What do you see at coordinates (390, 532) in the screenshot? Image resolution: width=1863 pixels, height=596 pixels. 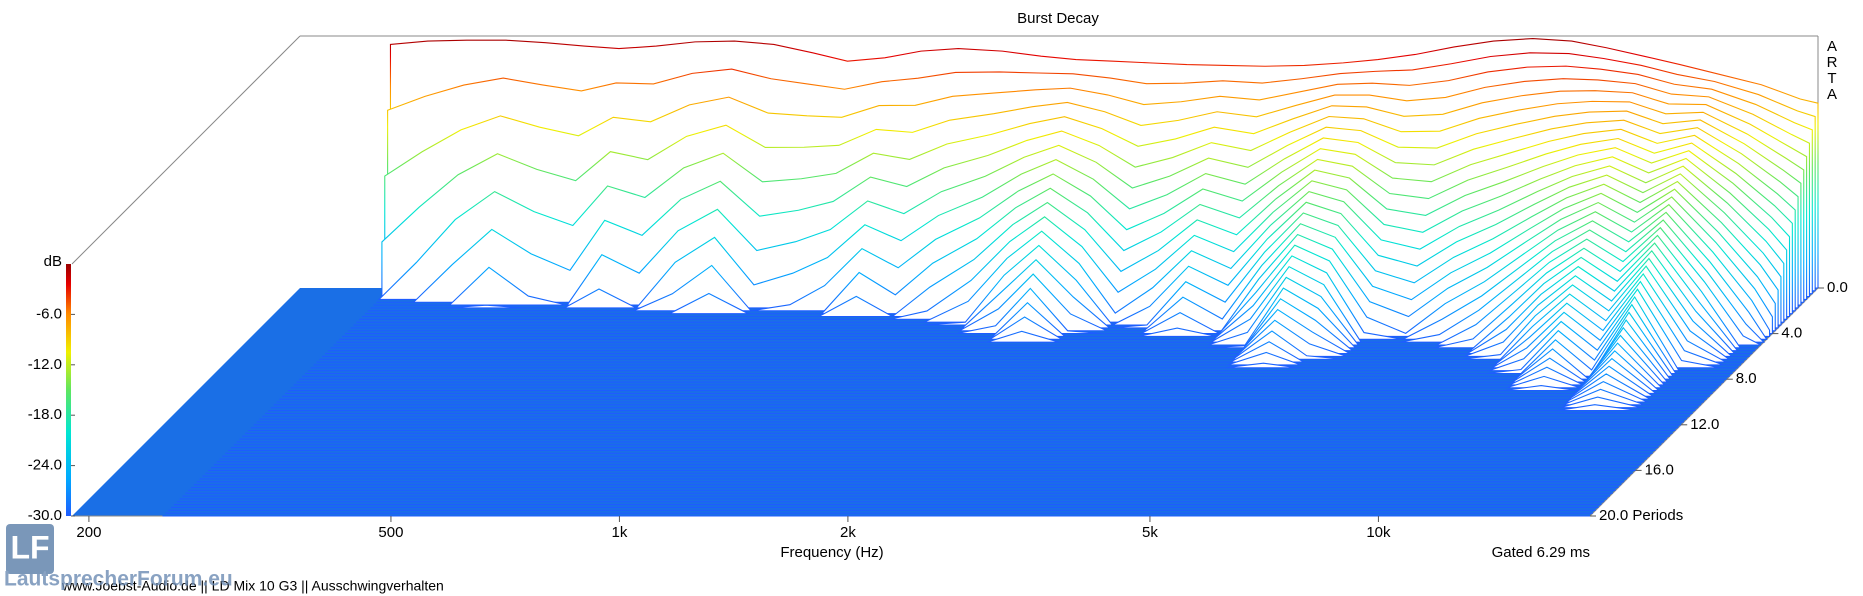 I see `x-tick-label: 500` at bounding box center [390, 532].